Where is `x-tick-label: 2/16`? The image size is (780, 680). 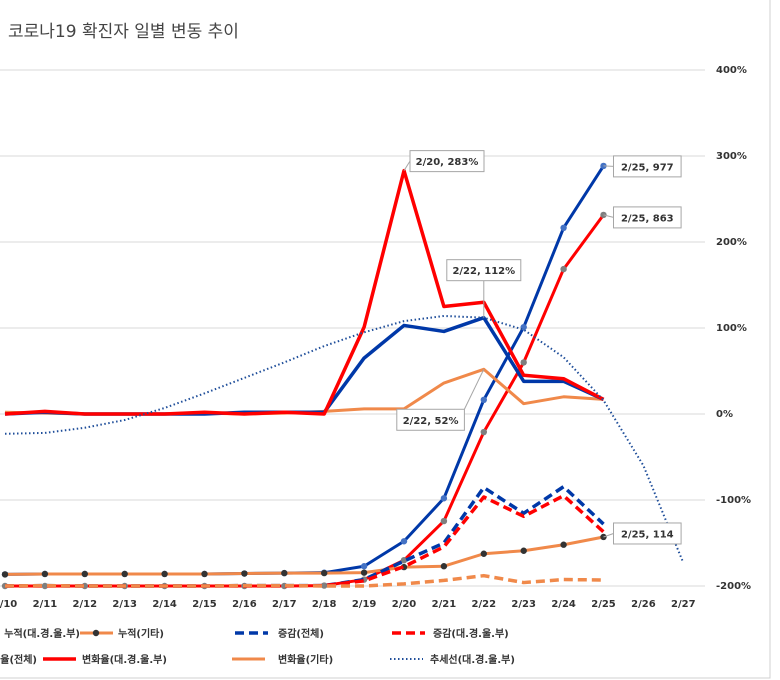
x-tick-label: 2/16 is located at coordinates (244, 604).